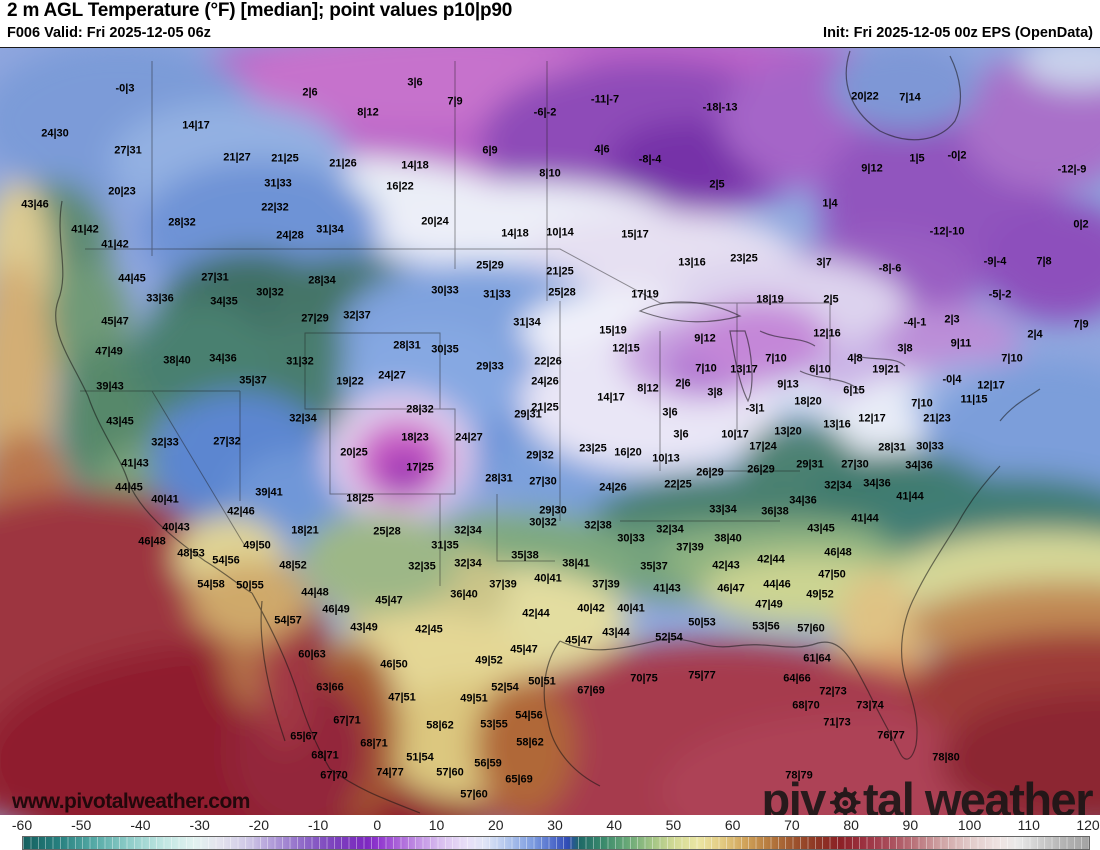 Image resolution: width=1100 pixels, height=850 pixels. What do you see at coordinates (505, 687) in the screenshot?
I see `point-value: 52|54` at bounding box center [505, 687].